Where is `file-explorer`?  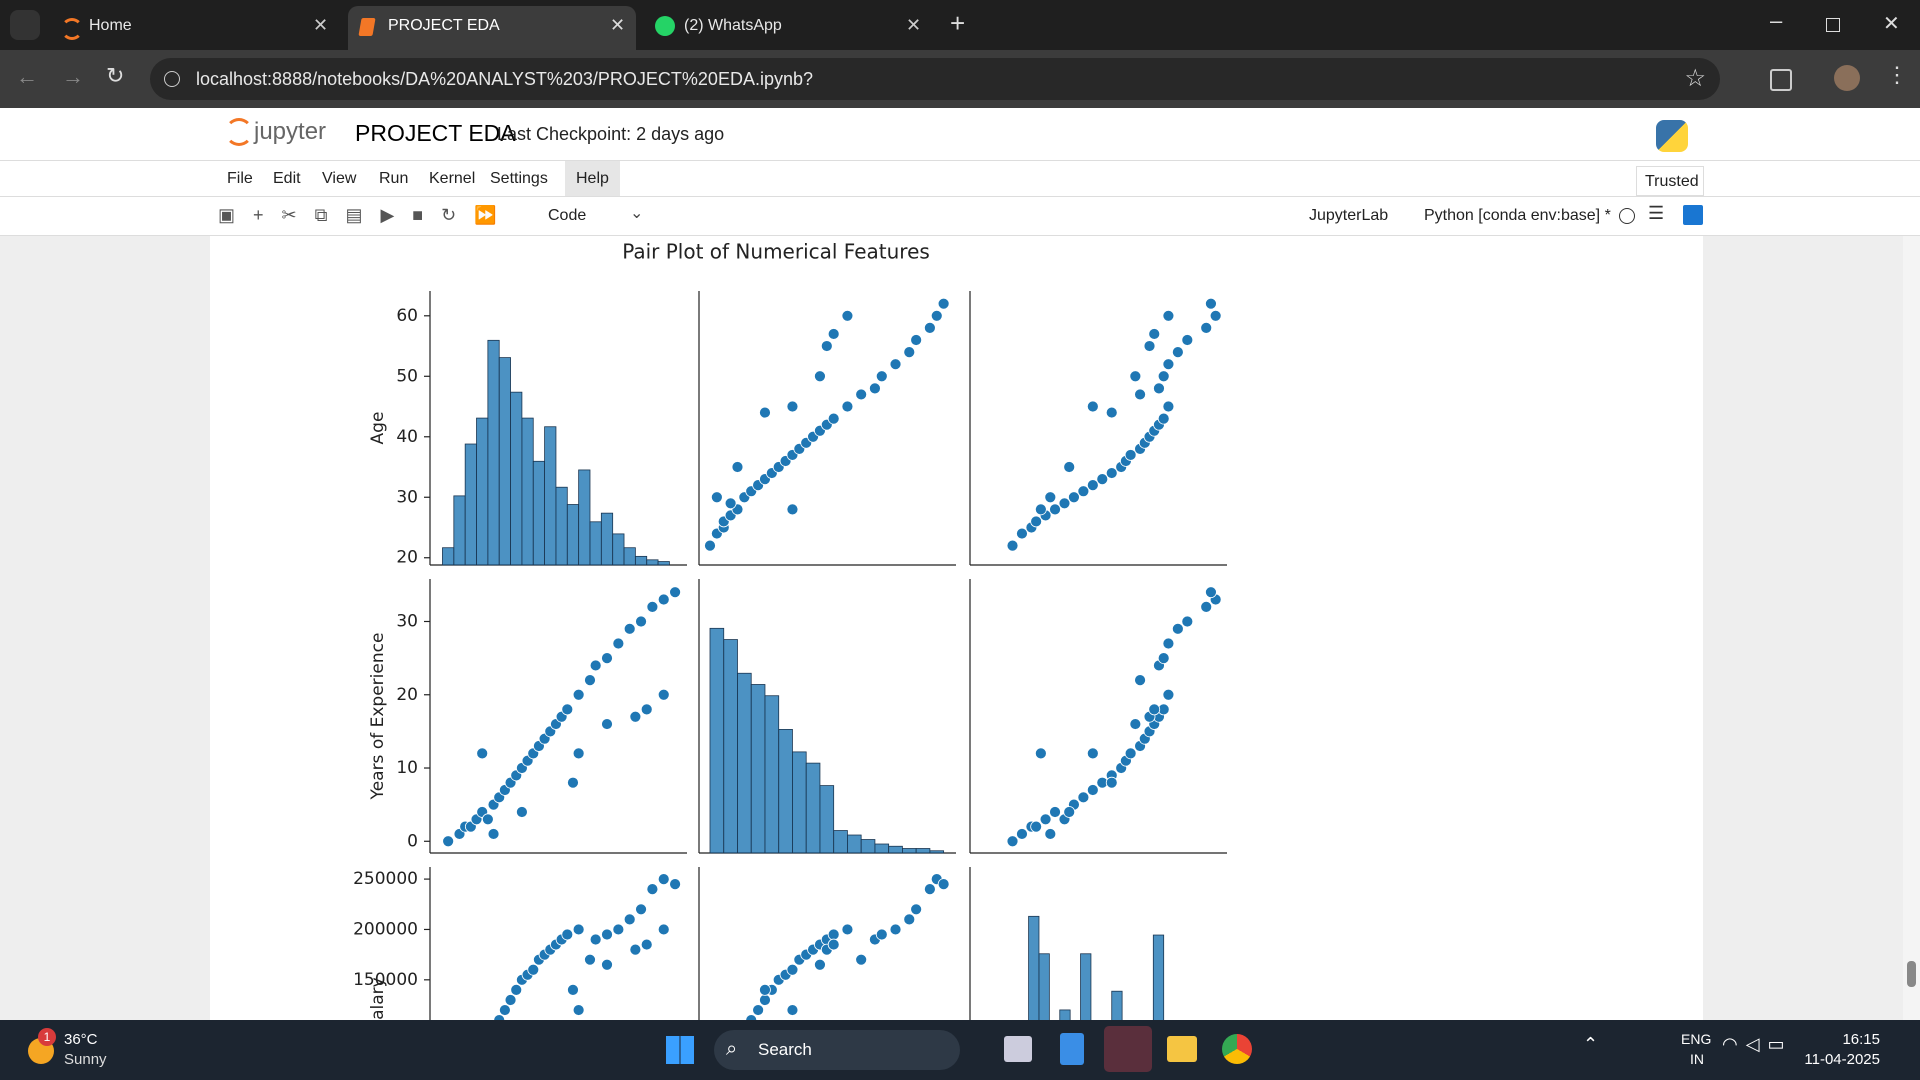 file-explorer is located at coordinates (1182, 1049).